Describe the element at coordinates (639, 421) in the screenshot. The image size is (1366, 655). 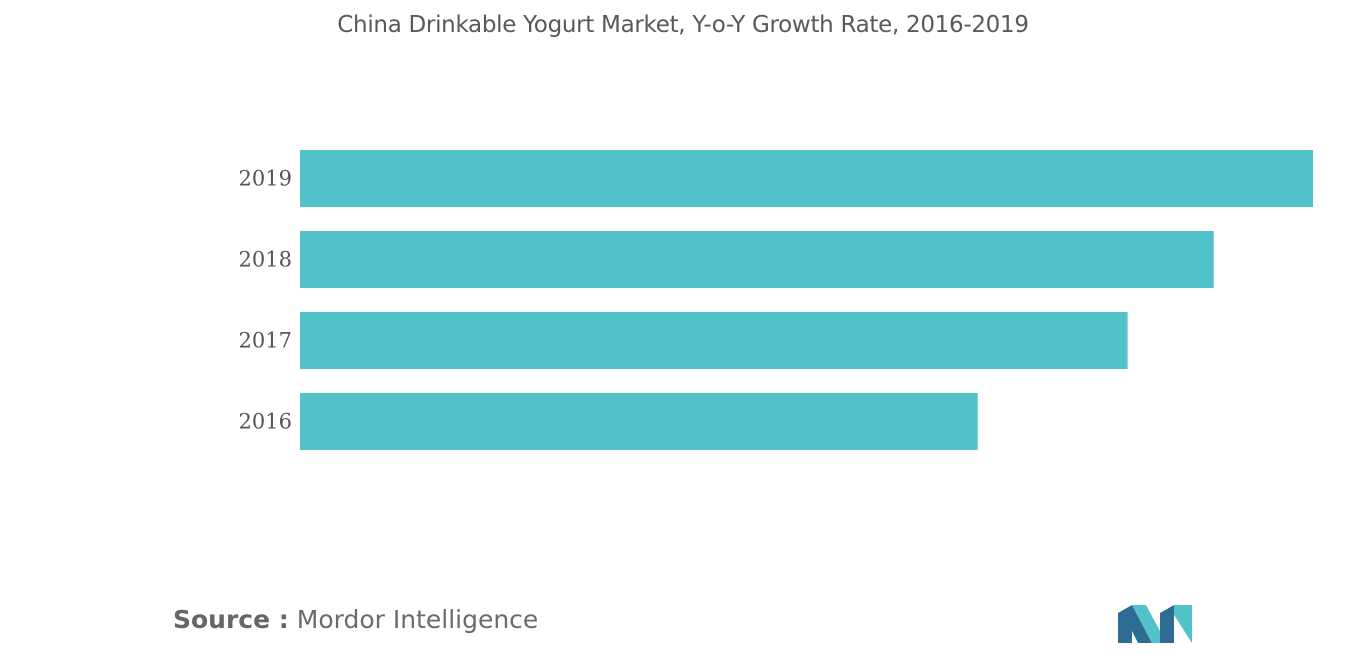
I see `bar-2016` at that location.